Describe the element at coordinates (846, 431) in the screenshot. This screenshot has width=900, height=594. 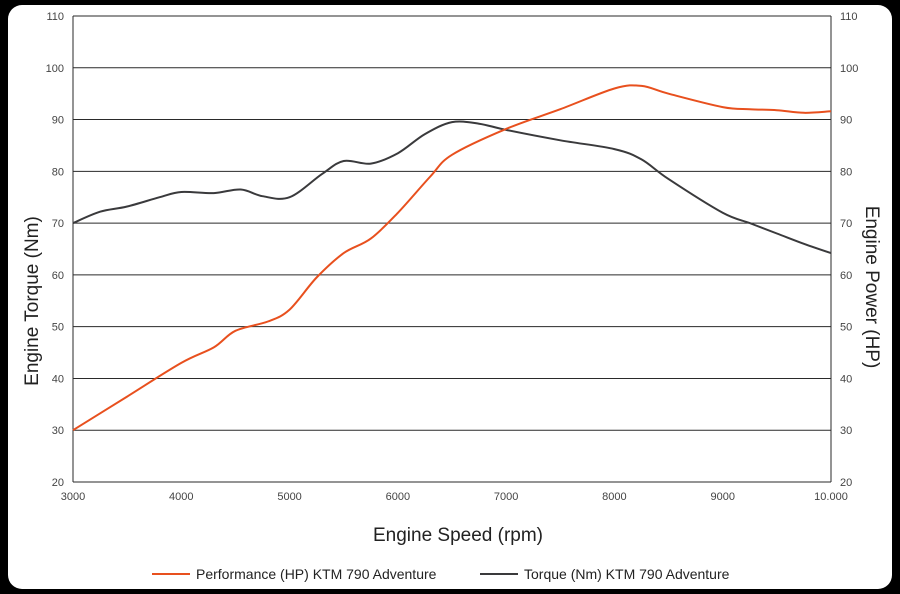
I see `y-tick-right-30: 30` at that location.